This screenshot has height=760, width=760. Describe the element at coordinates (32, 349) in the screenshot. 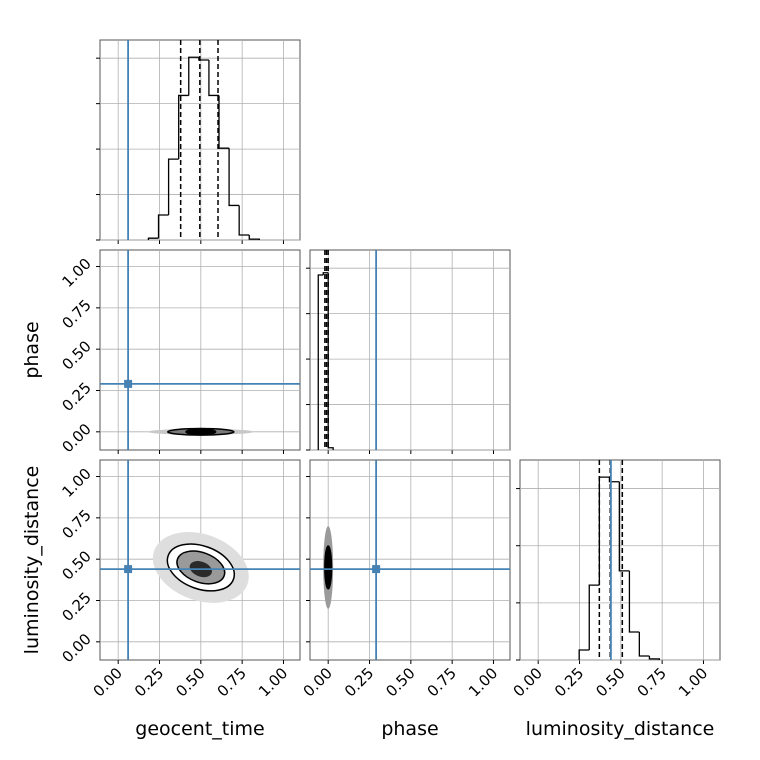

I see `y-axis-label: phase` at that location.